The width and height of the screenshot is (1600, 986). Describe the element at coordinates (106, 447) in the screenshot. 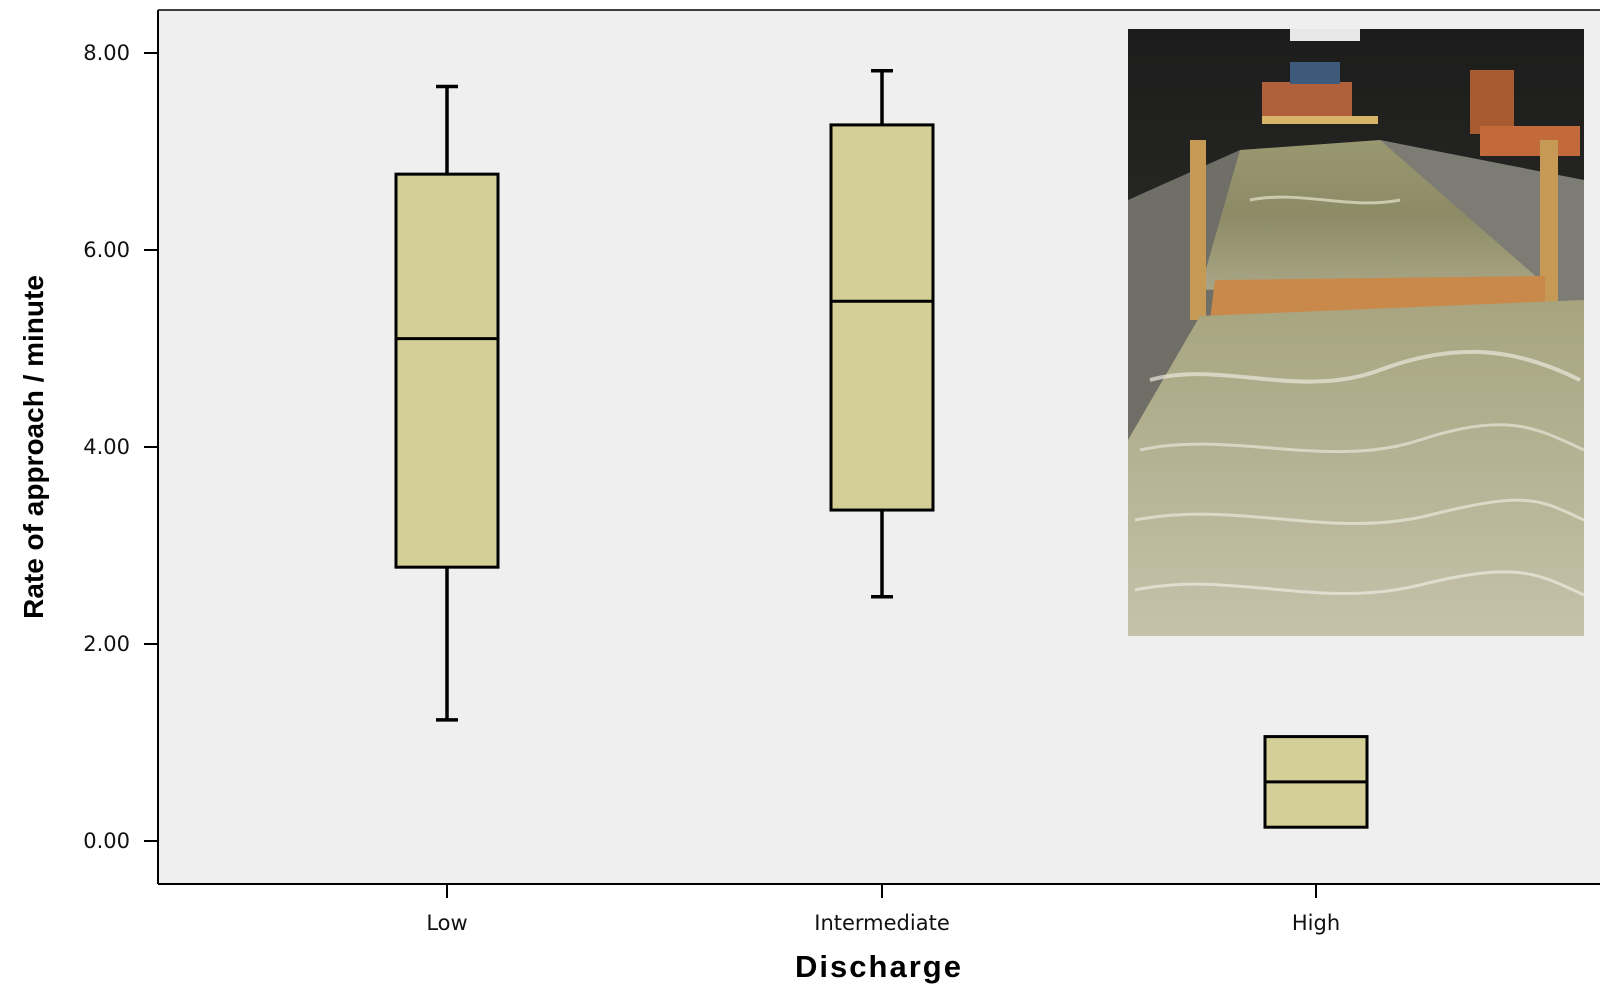

I see `y-tick-label: 4.00` at that location.